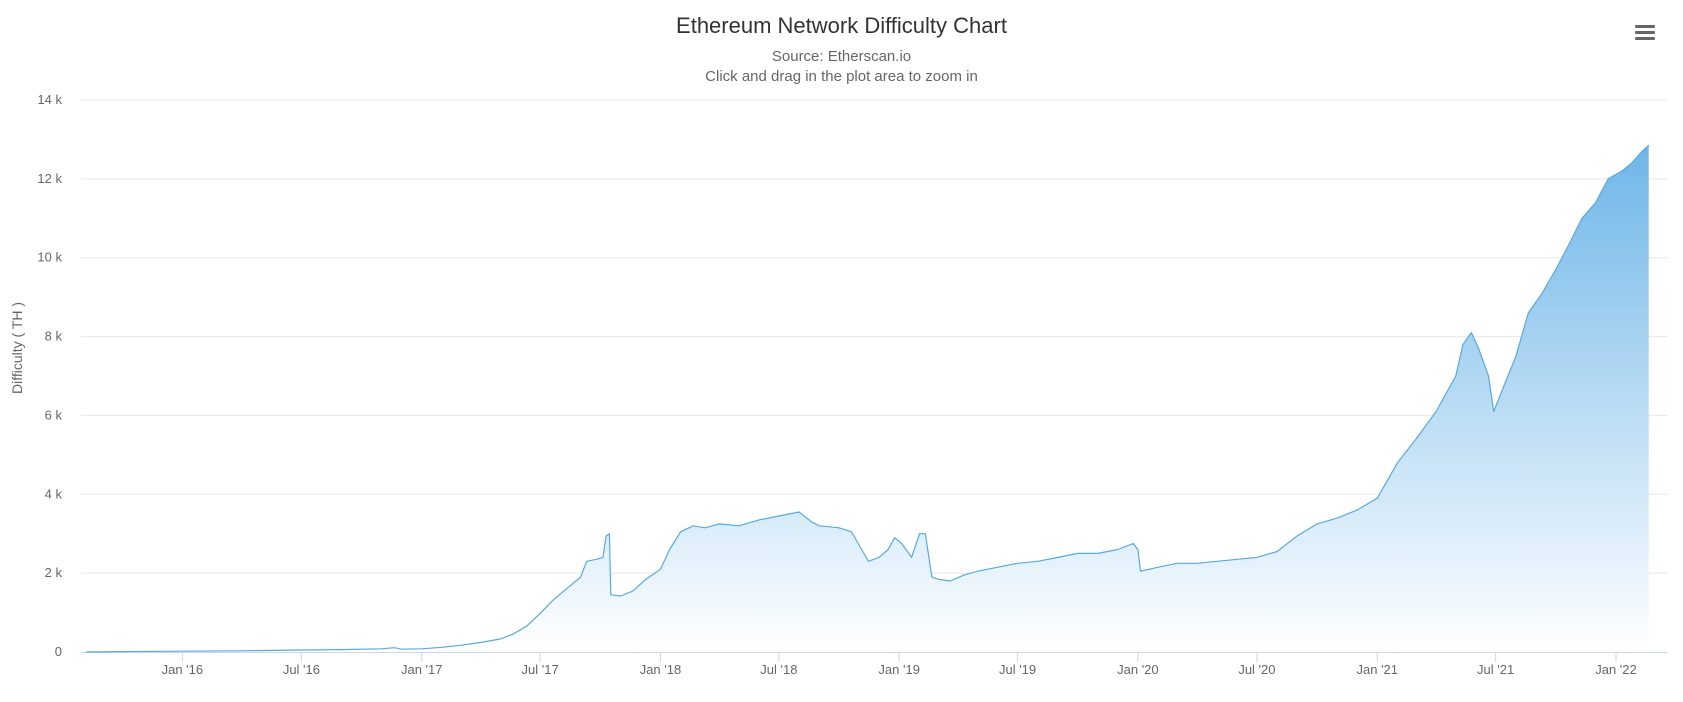  What do you see at coordinates (49, 375) in the screenshot?
I see `y-axis-tick-labels: 0 2 k 4 k 6 k 8 k 10 k 12 k 14 k` at bounding box center [49, 375].